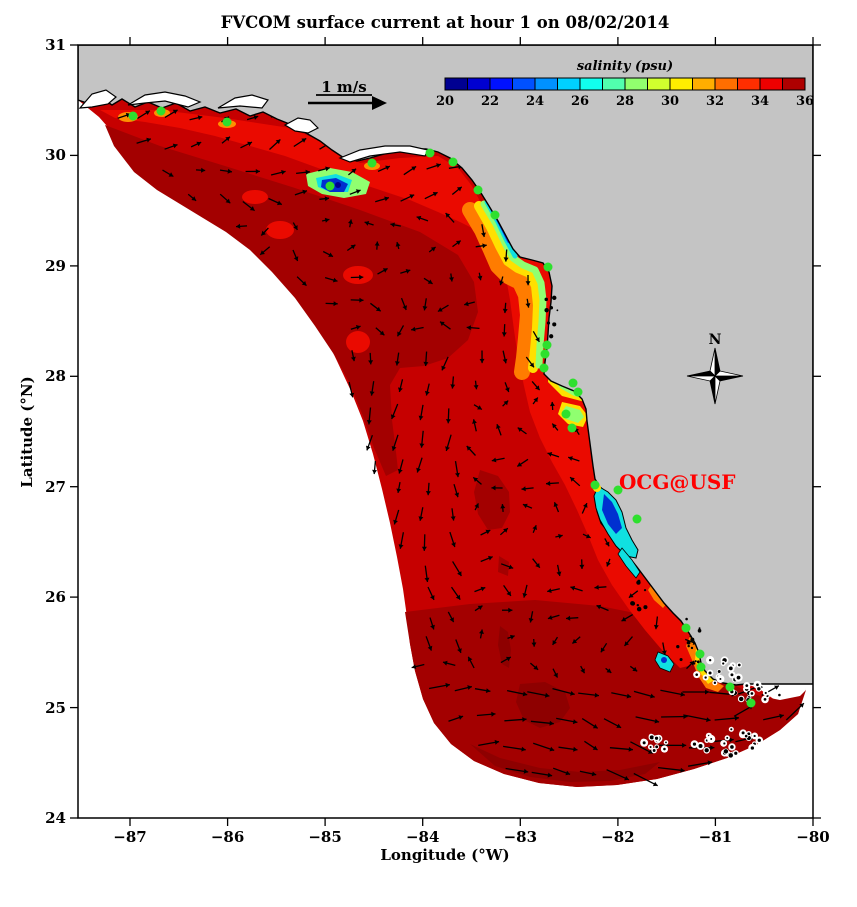  What do you see at coordinates (55, 708) in the screenshot?
I see `y-tick-label: 25` at bounding box center [55, 708].